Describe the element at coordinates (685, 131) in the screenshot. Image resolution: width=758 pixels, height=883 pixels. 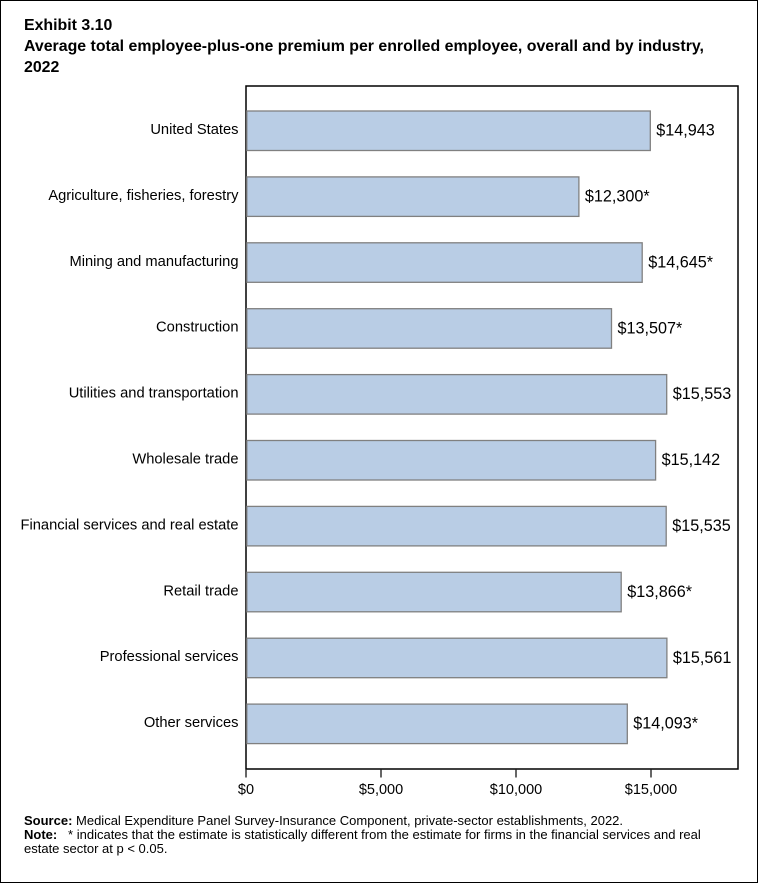
I see `svg-text: $14,943` at that location.